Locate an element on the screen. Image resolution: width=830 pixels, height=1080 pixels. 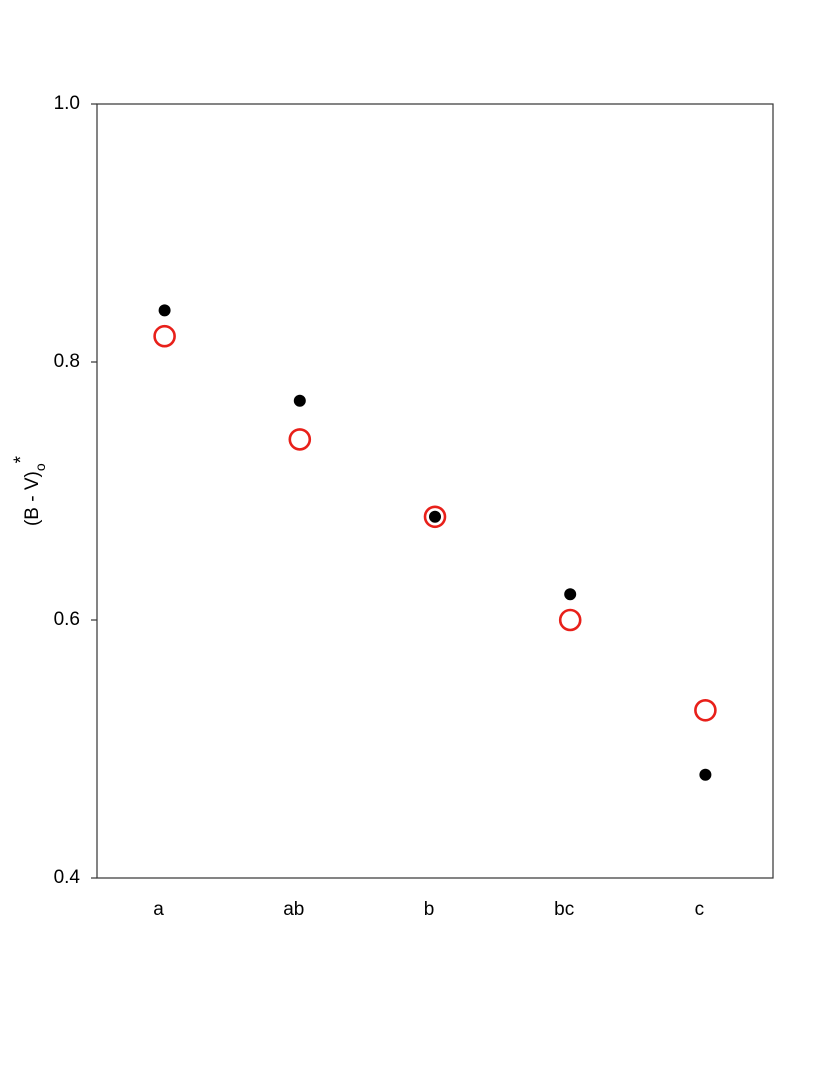
y-axis-label-sub: o is located at coordinates (40, 467).